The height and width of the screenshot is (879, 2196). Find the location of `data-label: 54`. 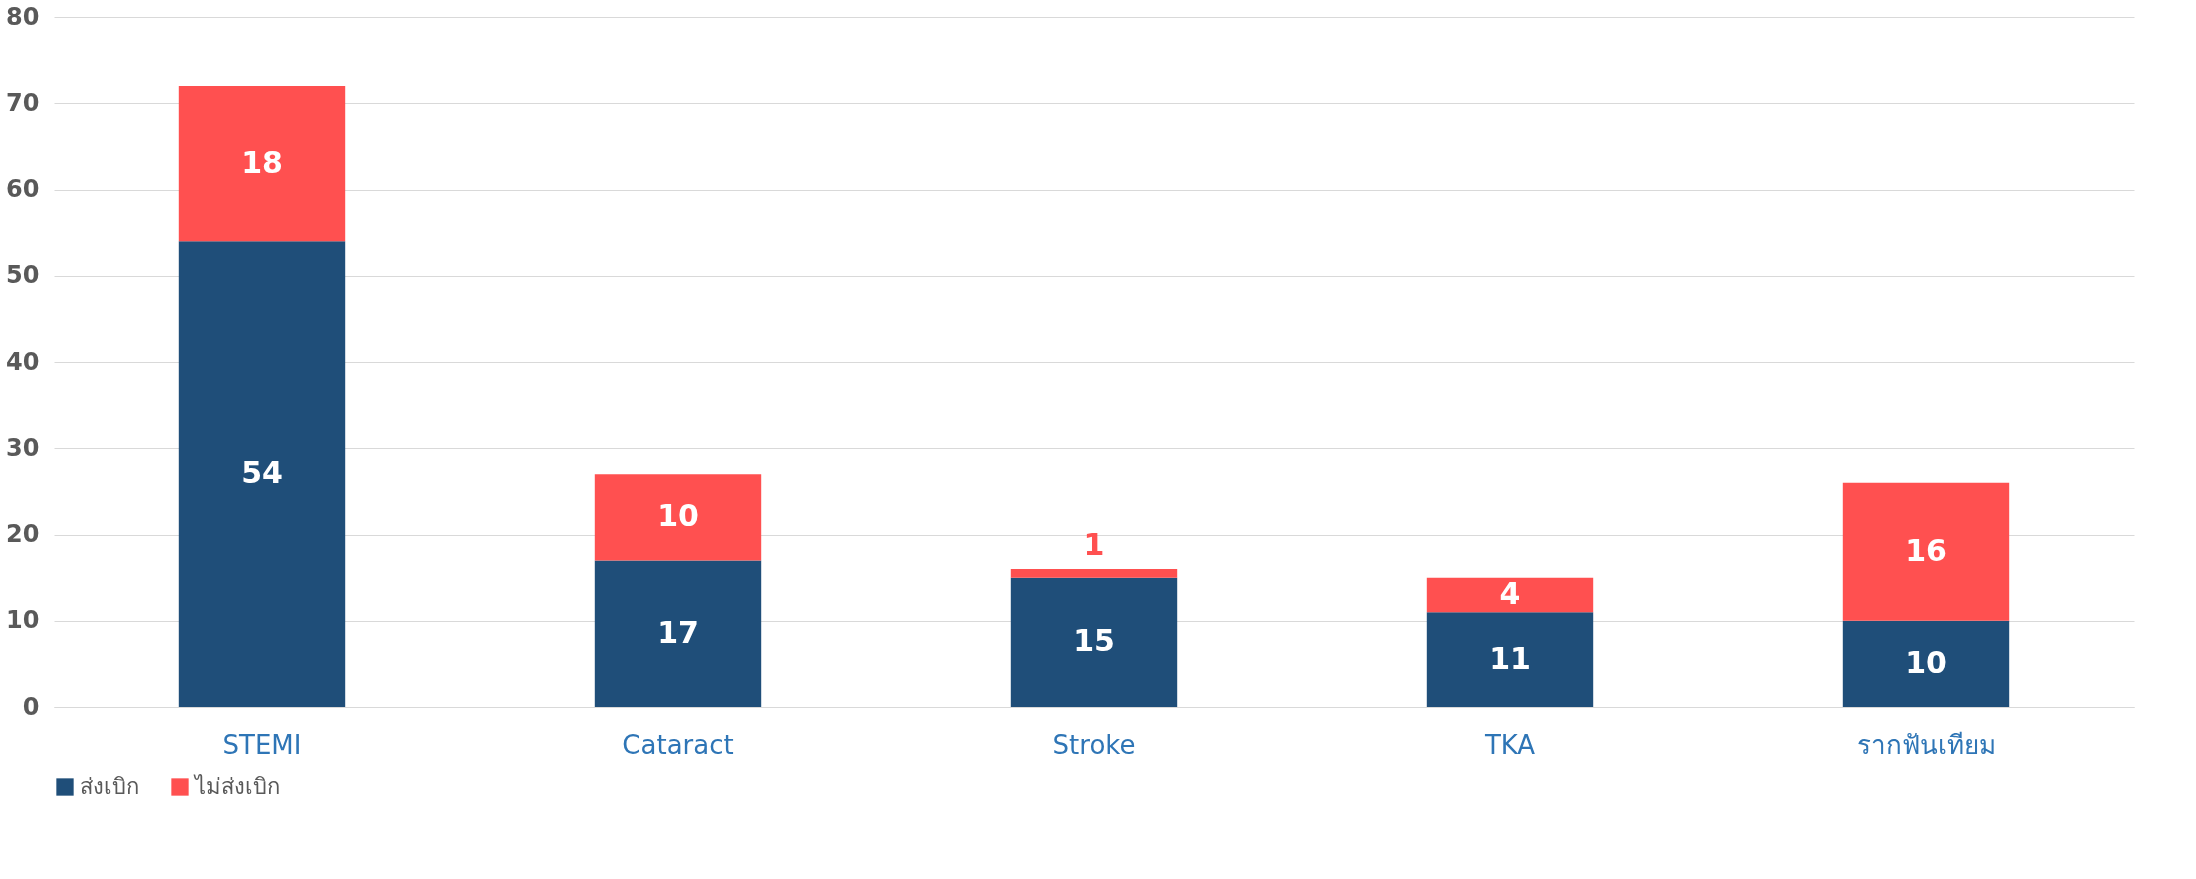

data-label: 54 is located at coordinates (262, 473).